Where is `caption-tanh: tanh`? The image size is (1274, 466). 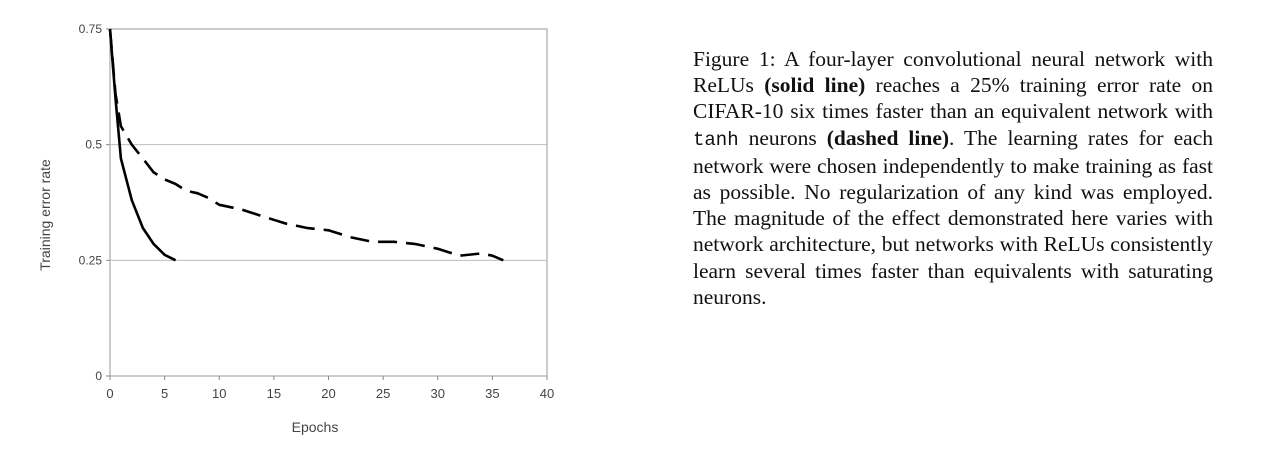 caption-tanh: tanh is located at coordinates (716, 139).